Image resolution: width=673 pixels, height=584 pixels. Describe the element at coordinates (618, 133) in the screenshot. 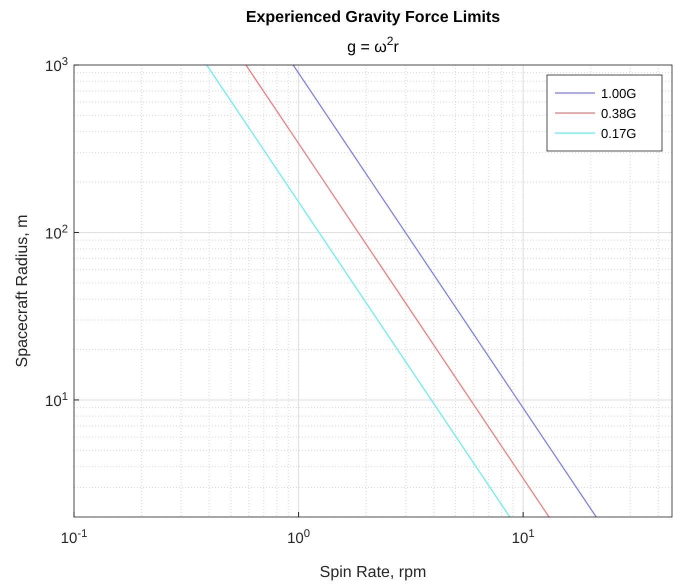

I see `legend-label: 0.17G` at that location.